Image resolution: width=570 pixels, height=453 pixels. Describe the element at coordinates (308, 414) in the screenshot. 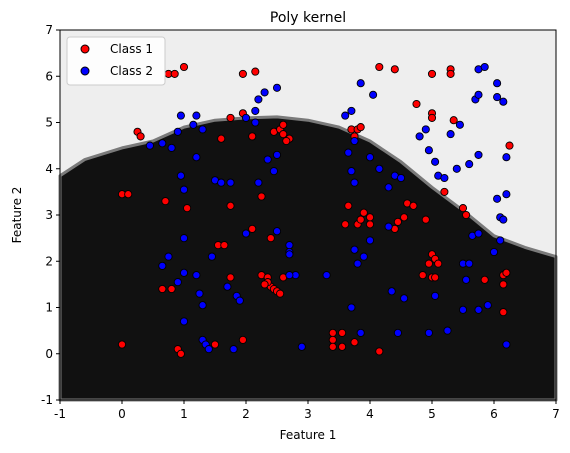

I see `x-tick-label: 3` at that location.